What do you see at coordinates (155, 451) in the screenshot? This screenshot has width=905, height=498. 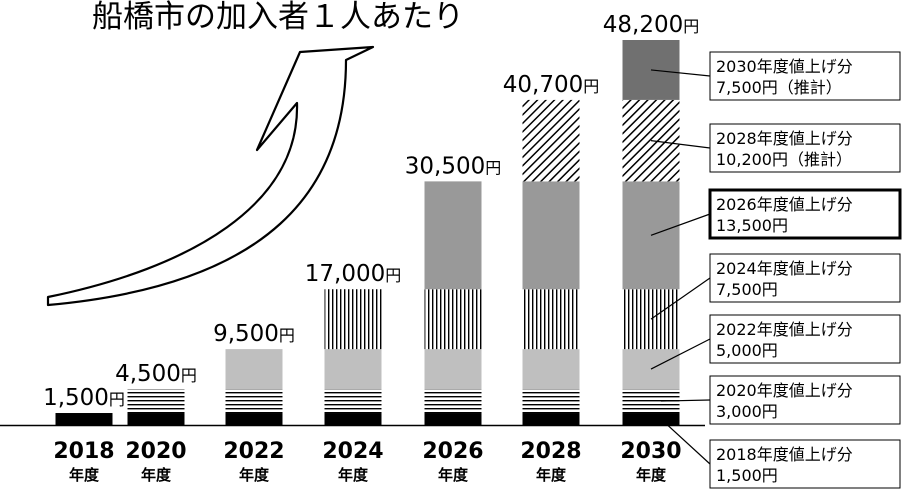 I see `x-tick-2020: 2020` at bounding box center [155, 451].